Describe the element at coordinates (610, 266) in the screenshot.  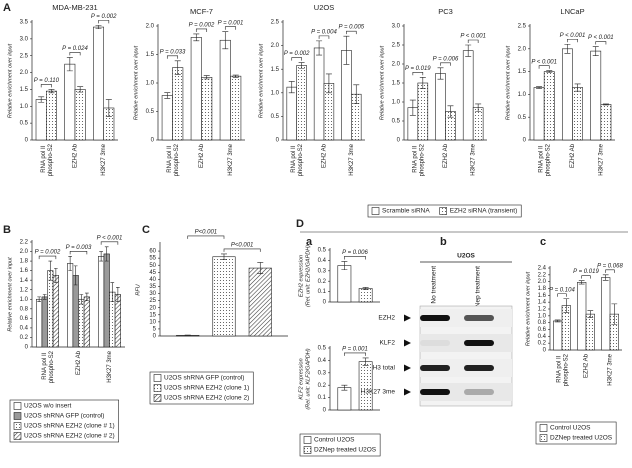
I see `p-value: P = 0.068` at that location.